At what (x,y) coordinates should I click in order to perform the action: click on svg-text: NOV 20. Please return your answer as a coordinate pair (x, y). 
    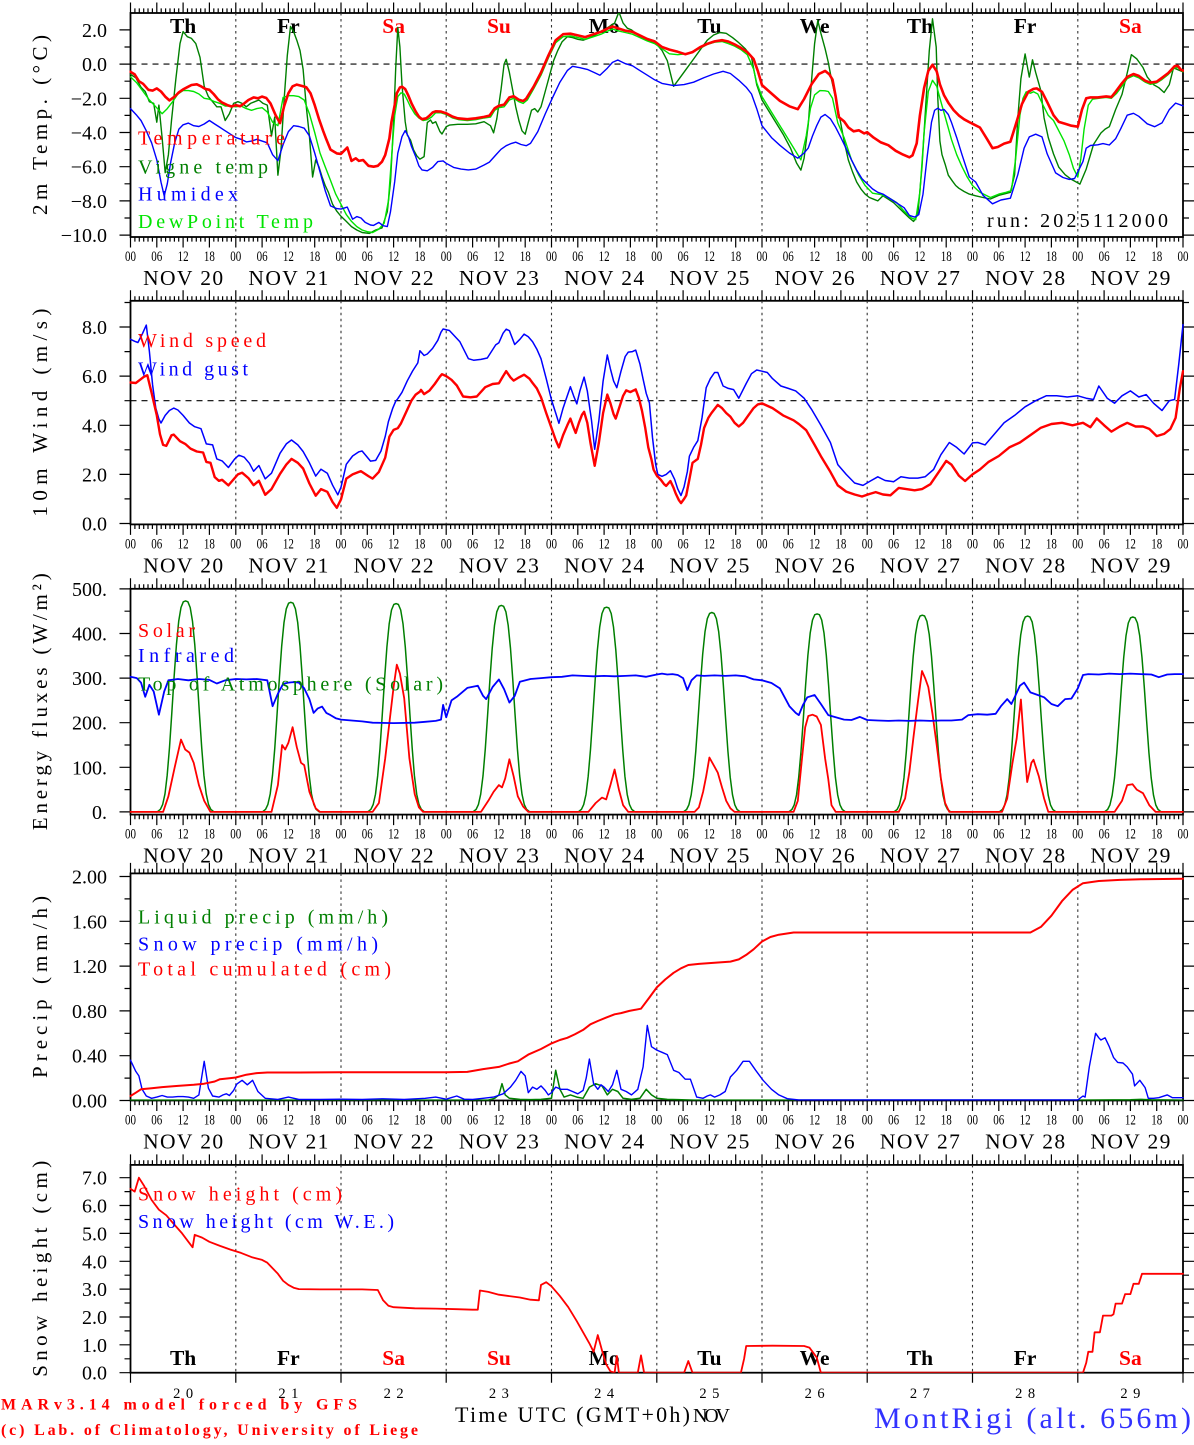
    Looking at the image, I should click on (183, 1142).